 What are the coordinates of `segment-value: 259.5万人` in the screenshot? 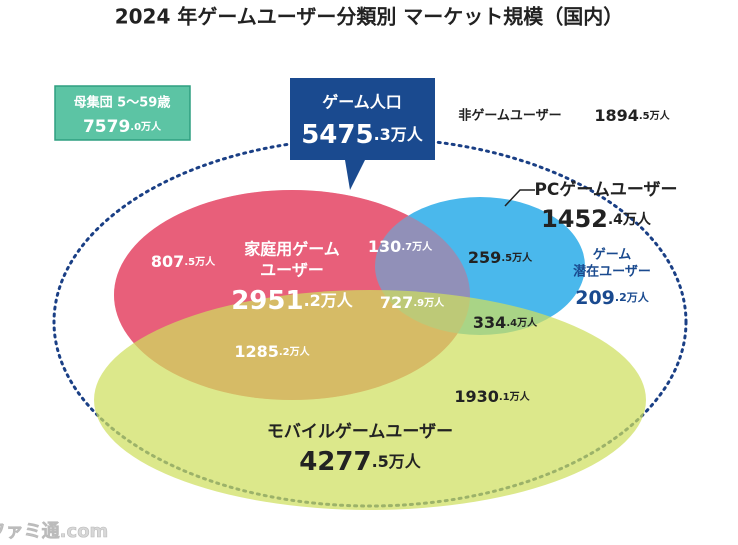 It's located at (500, 257).